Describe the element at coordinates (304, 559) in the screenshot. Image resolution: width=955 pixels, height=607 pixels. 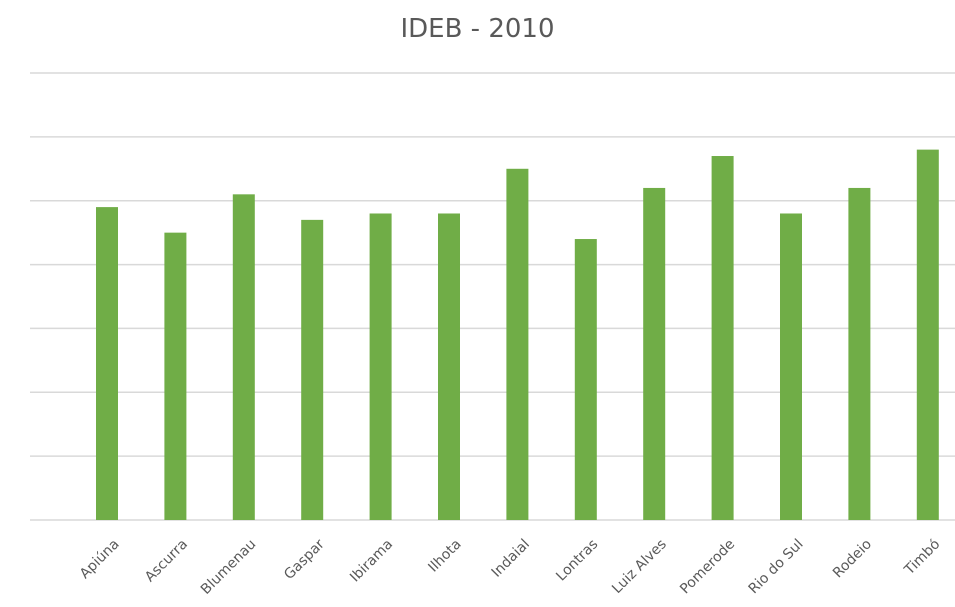
I see `x-tick-label: Gaspar` at that location.